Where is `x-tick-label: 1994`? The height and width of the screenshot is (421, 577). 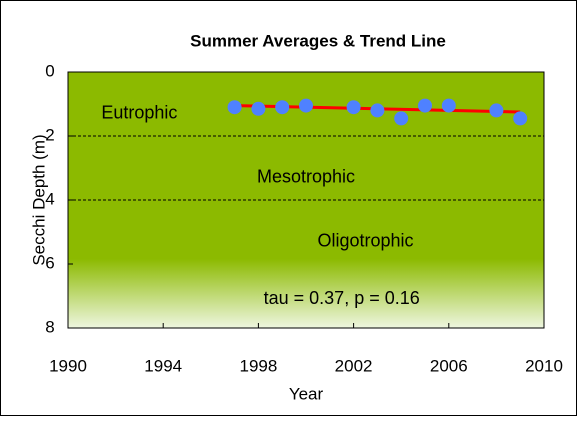
x-tick-label: 1994 is located at coordinates (163, 365).